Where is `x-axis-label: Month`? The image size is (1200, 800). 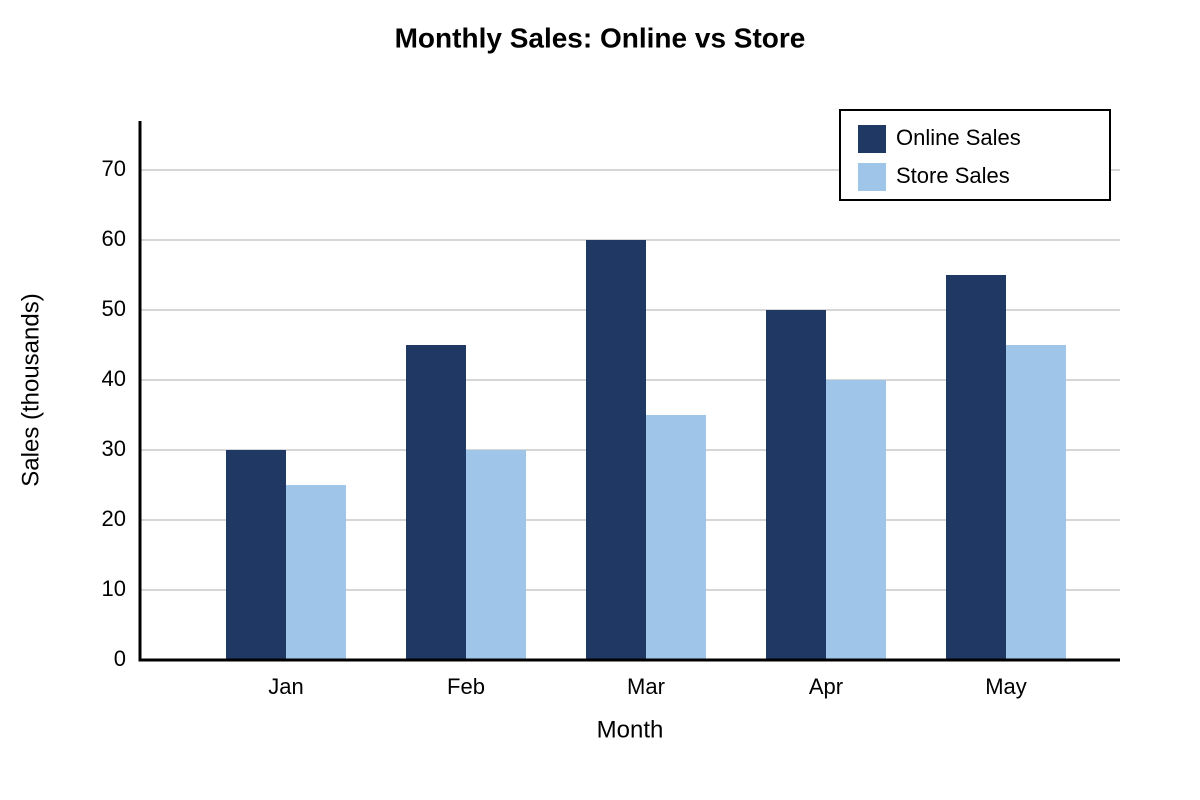
x-axis-label: Month is located at coordinates (630, 729).